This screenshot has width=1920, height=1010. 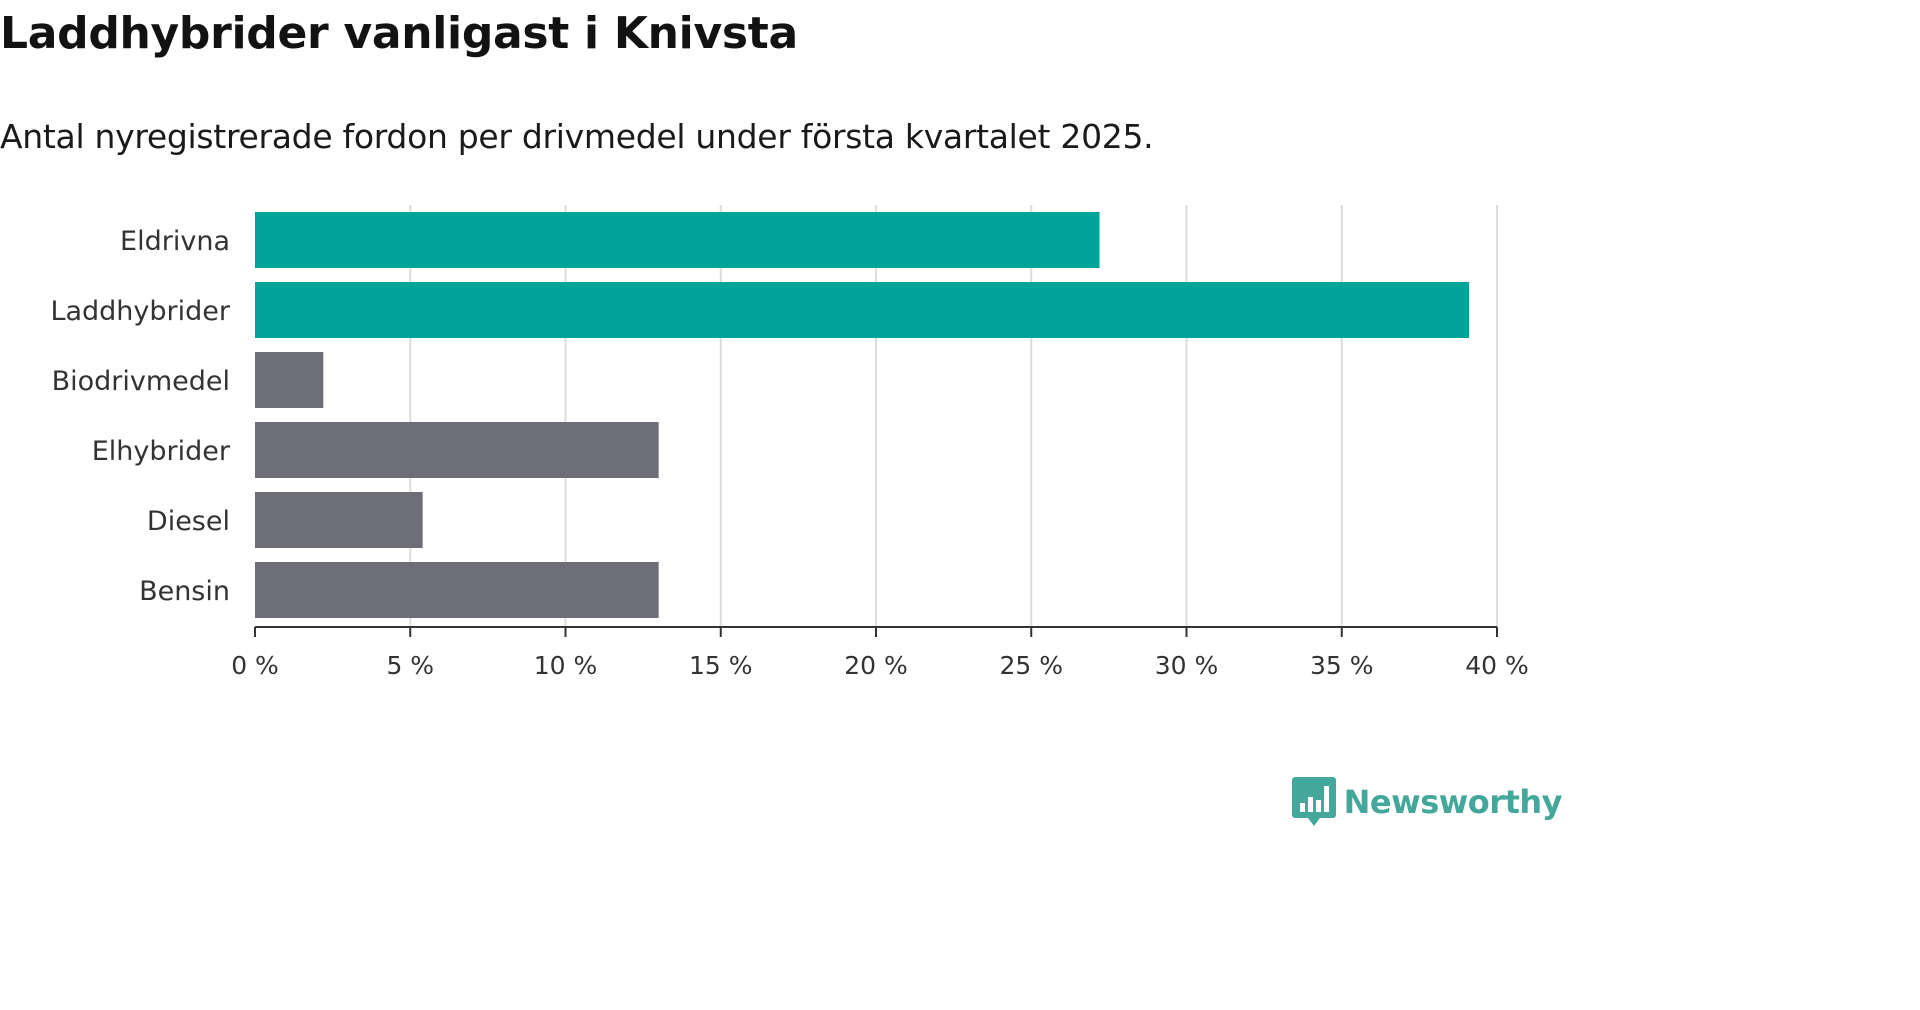 I want to click on x-tick-label: 35 %, so click(x=1342, y=665).